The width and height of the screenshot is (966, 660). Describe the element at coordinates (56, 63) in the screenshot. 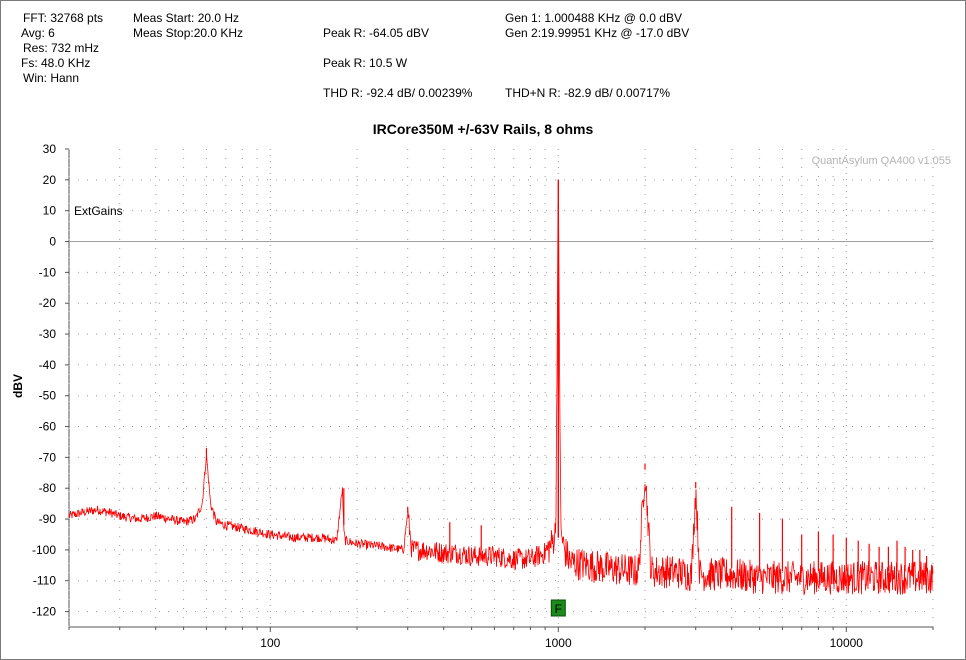

I see `sample-rate: Fs: 48.0 KHz` at that location.